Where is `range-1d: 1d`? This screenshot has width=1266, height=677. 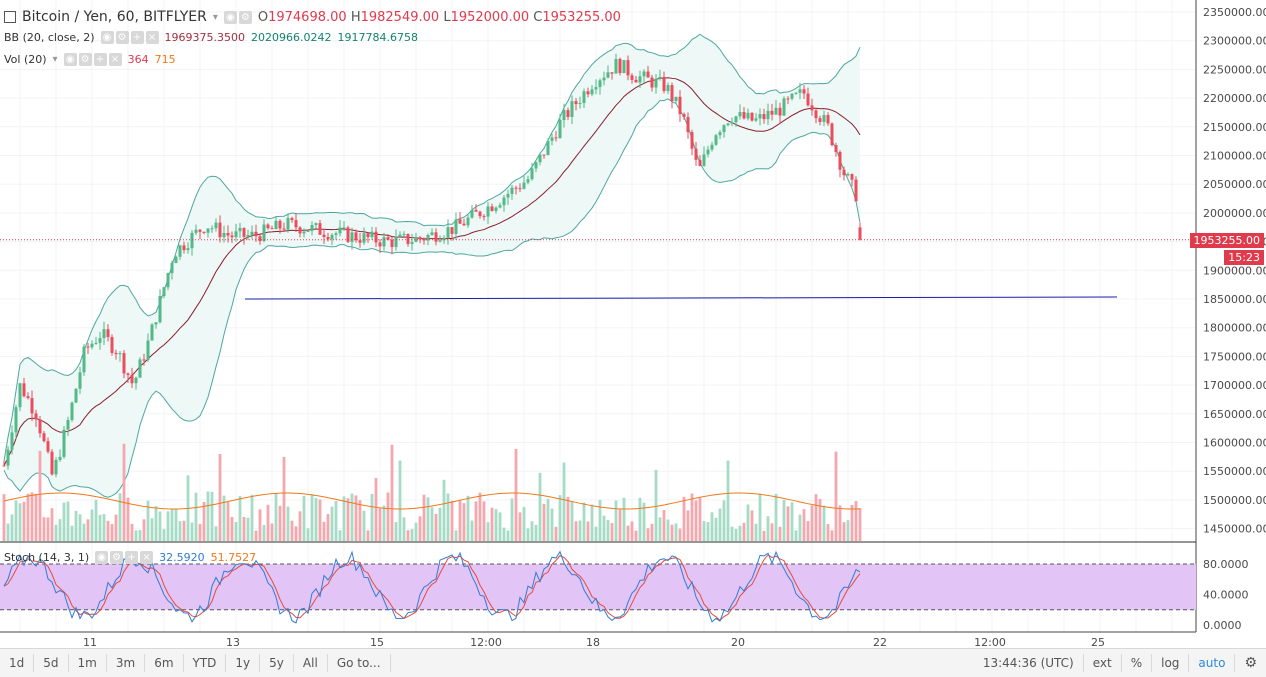
range-1d: 1d is located at coordinates (17, 663).